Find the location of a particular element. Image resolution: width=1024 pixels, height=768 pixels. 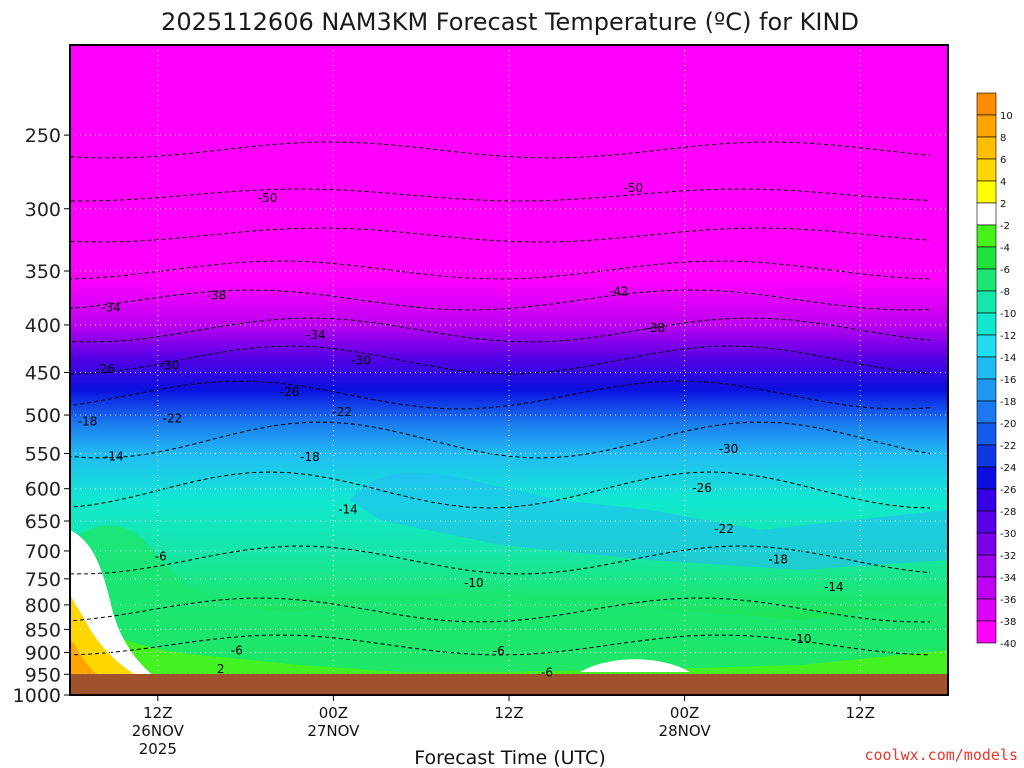

colorbar-label-4: 4 is located at coordinates (1003, 182).